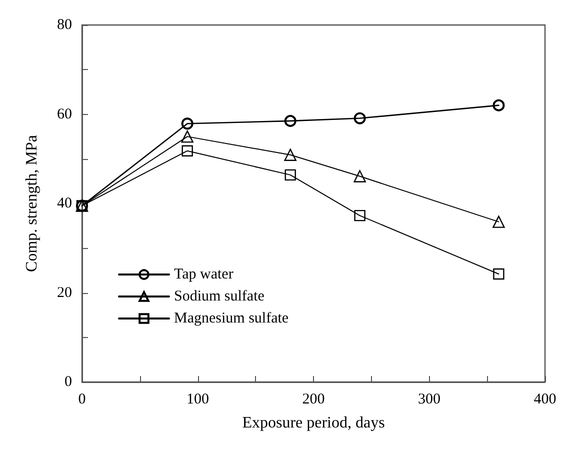 The width and height of the screenshot is (573, 449). I want to click on legend-label: Magnesium sulfate, so click(231, 318).